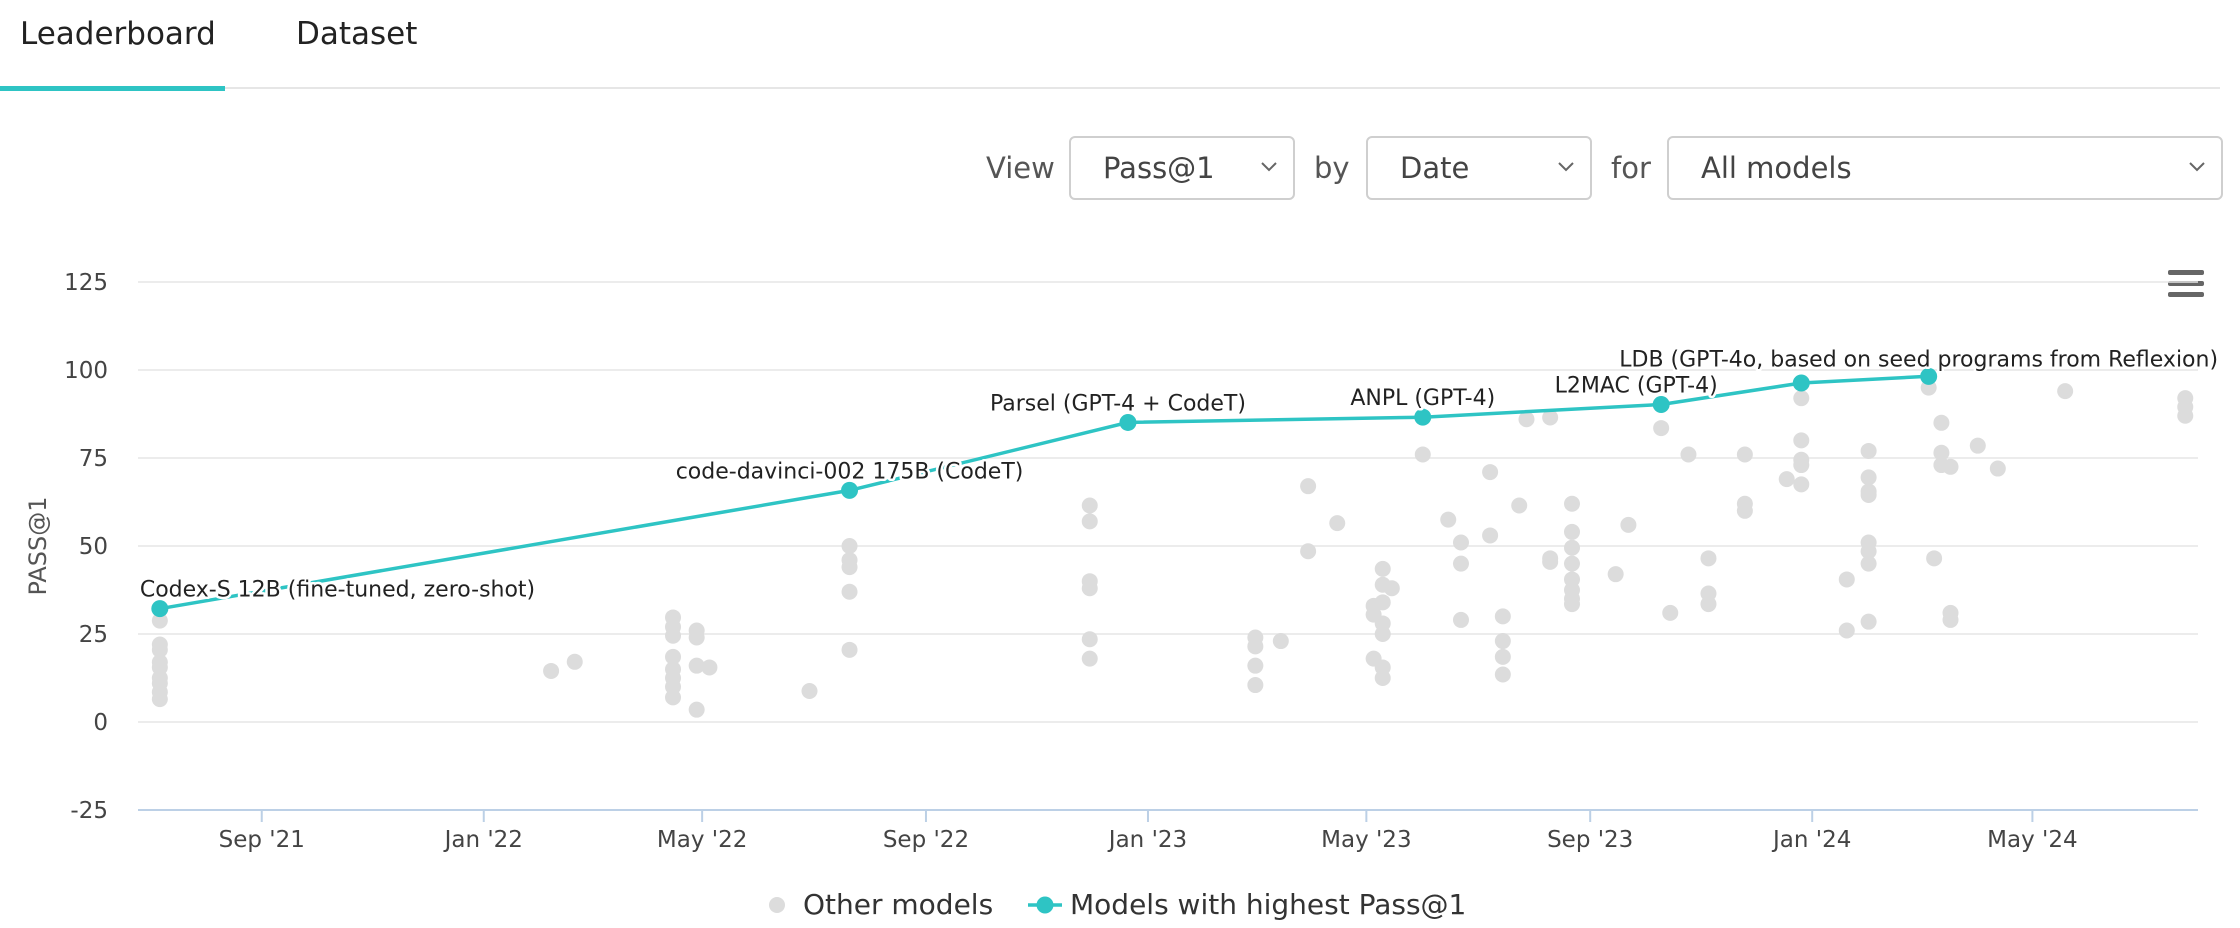 This screenshot has height=928, width=2240. Describe the element at coordinates (89, 811) in the screenshot. I see `y-tick-label: -25` at that location.